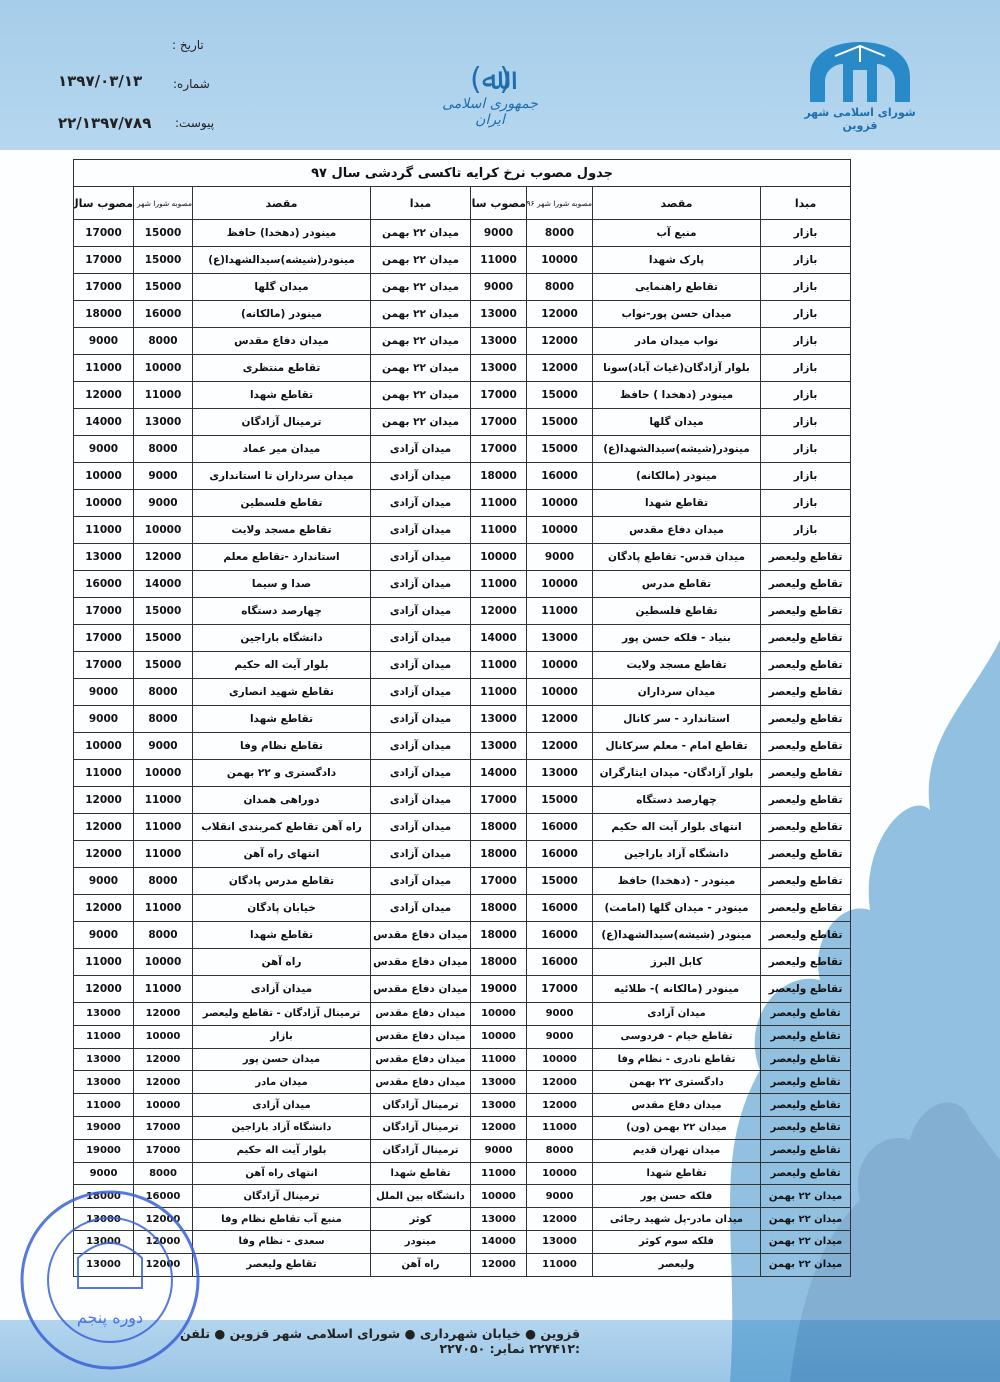  What do you see at coordinates (103, 422) in the screenshot?
I see `cell-approved97: 14000` at bounding box center [103, 422].